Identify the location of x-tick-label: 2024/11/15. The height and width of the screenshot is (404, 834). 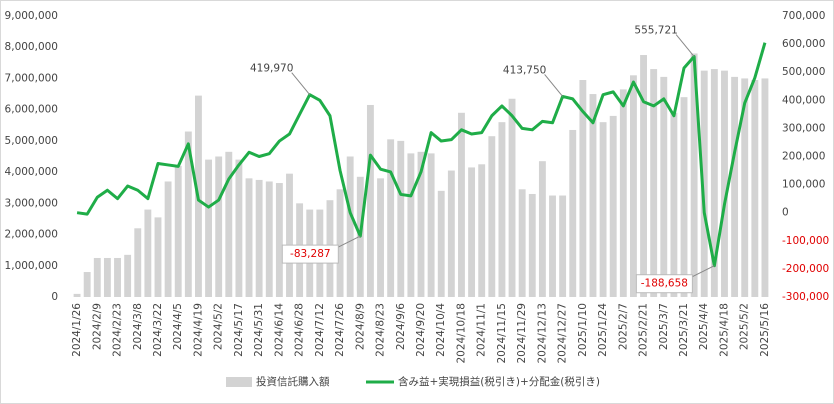
(502, 333).